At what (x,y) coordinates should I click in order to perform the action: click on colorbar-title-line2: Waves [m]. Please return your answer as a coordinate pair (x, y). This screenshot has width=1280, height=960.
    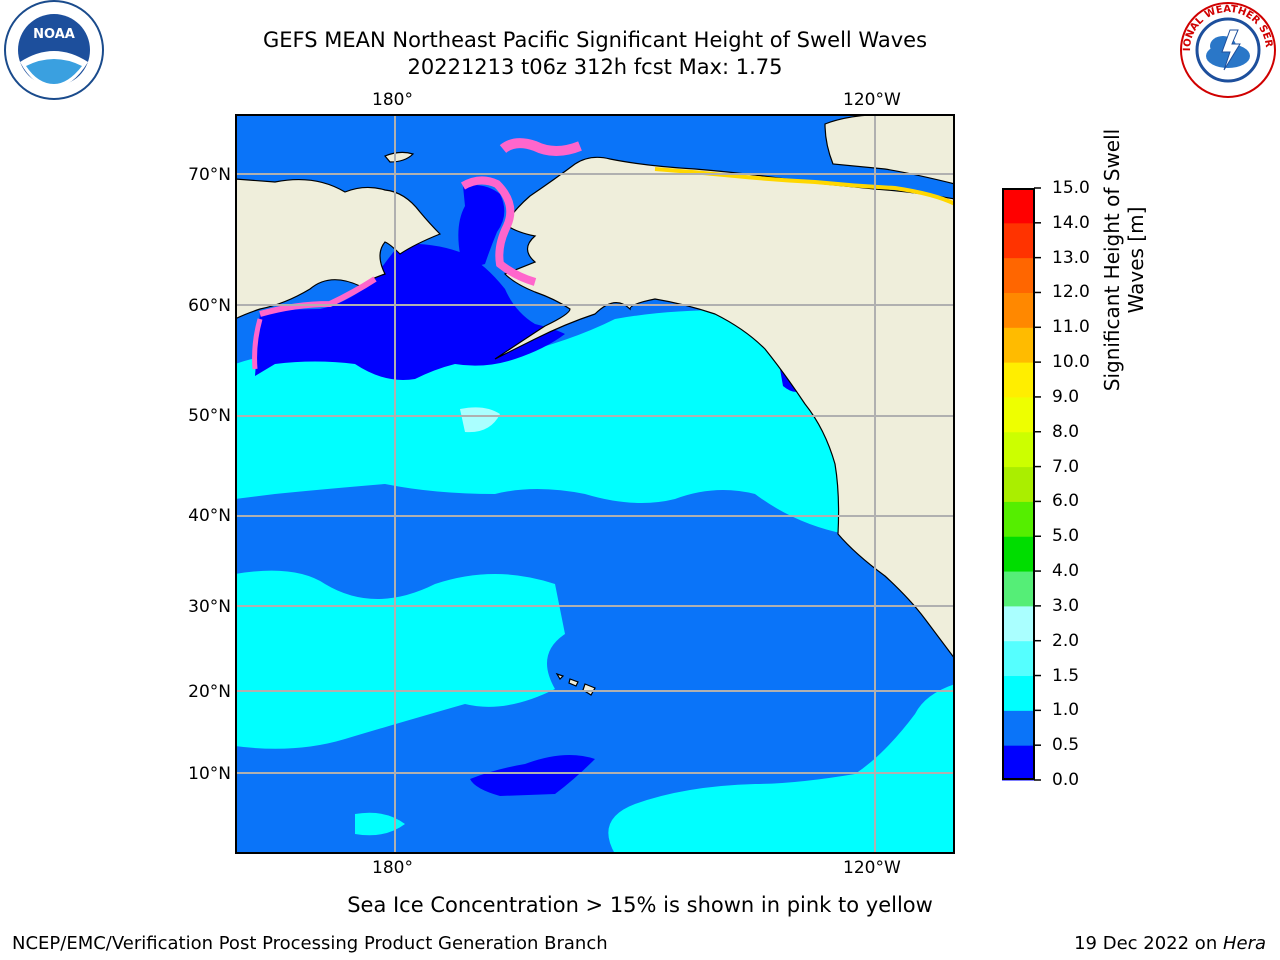
    Looking at the image, I should click on (1136, 260).